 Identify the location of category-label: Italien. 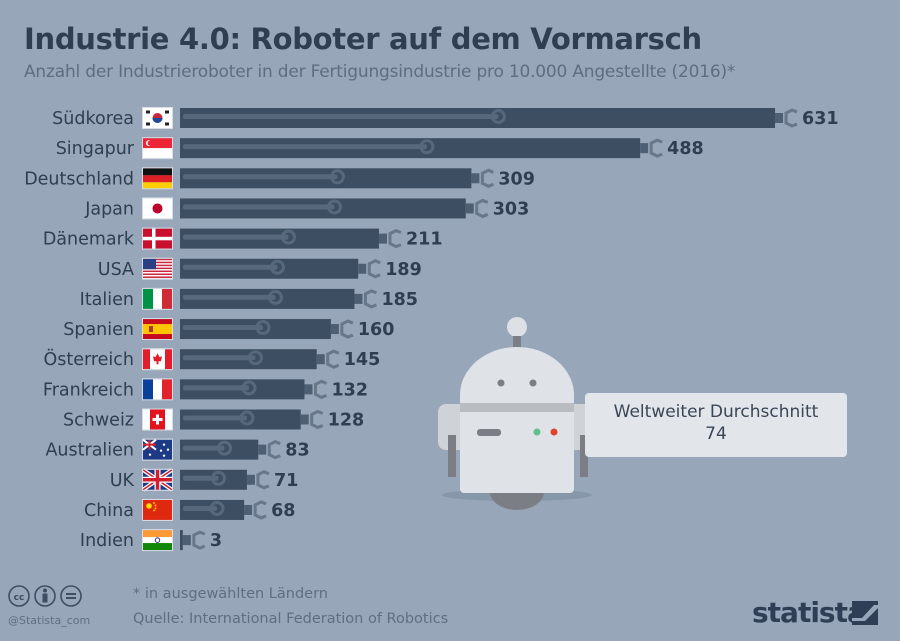
(107, 300).